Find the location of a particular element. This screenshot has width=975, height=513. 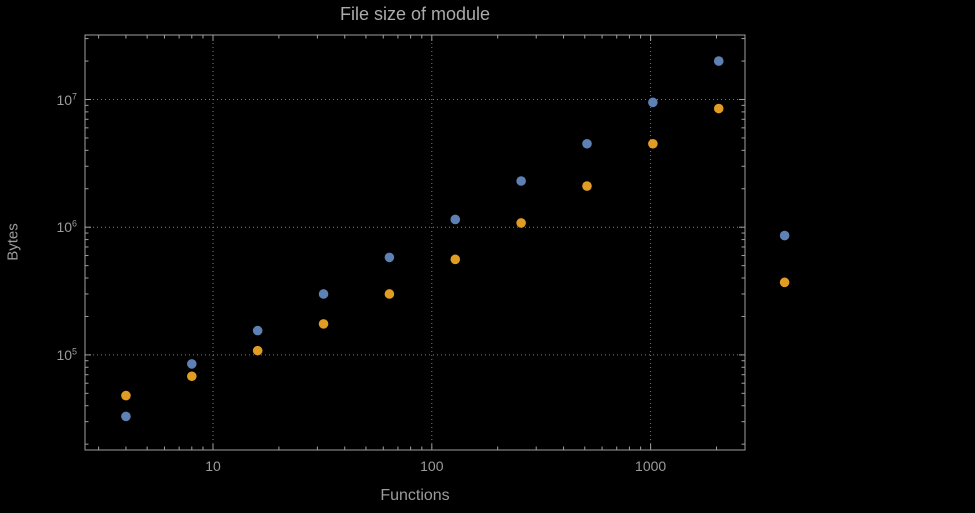

x-tick-label: 100 is located at coordinates (432, 466).